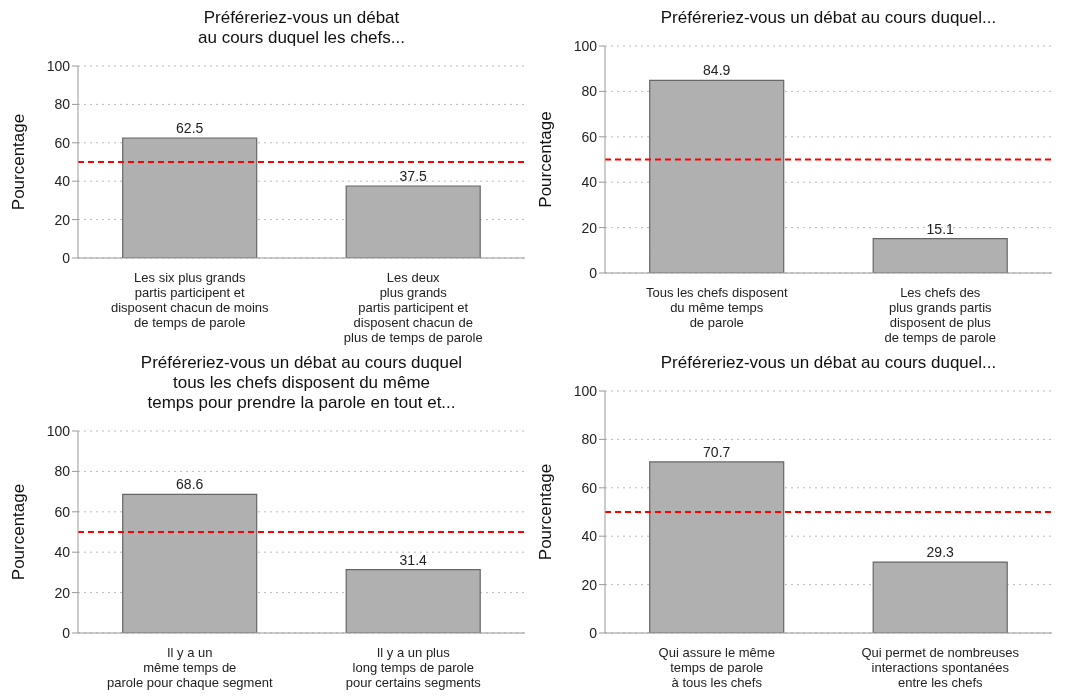 The image size is (1070, 698). I want to click on x-tick-label: Les deux plus grands partis participent et disposent chacun de plus de temps de parole, so click(413, 307).